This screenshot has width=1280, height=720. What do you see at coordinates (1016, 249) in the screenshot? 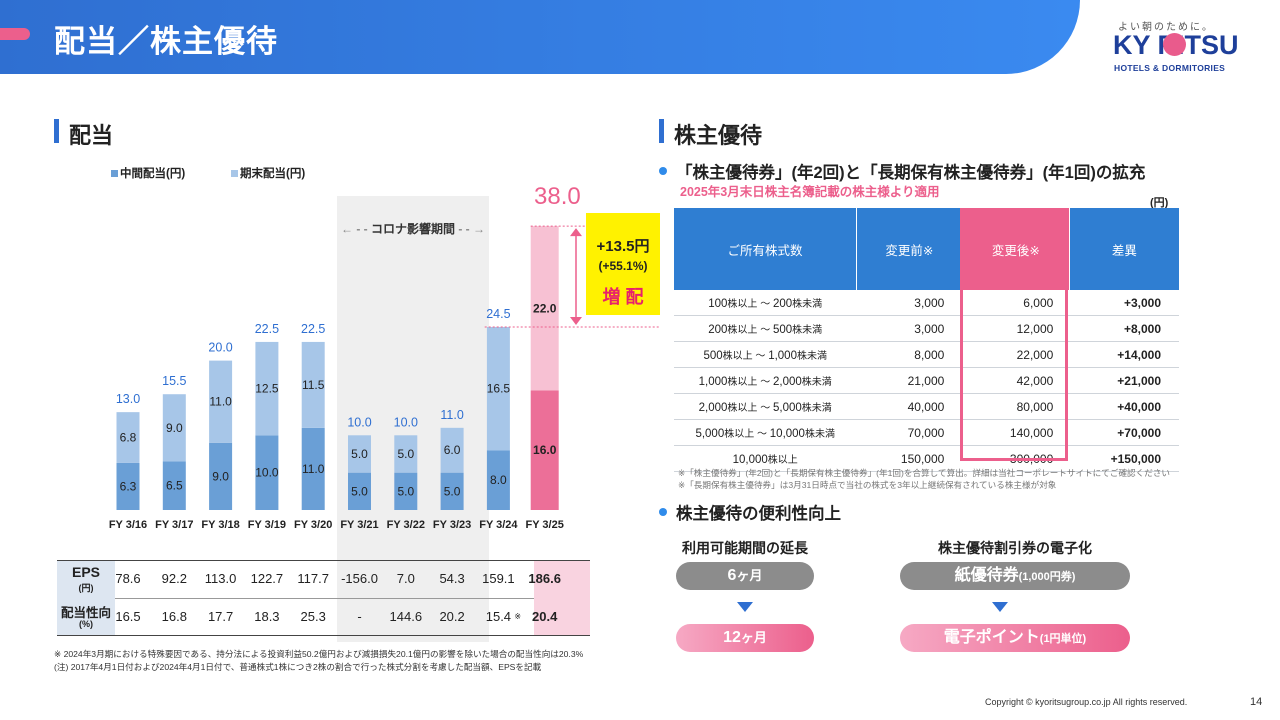
I see `col-after: 変更後※` at bounding box center [1016, 249].